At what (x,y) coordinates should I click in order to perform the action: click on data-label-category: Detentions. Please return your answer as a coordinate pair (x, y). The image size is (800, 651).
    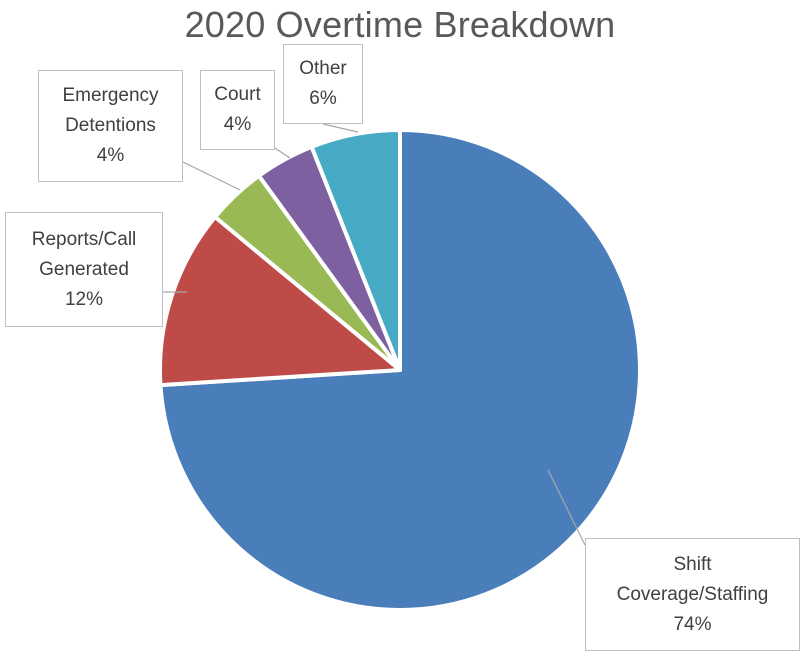
    Looking at the image, I should click on (110, 125).